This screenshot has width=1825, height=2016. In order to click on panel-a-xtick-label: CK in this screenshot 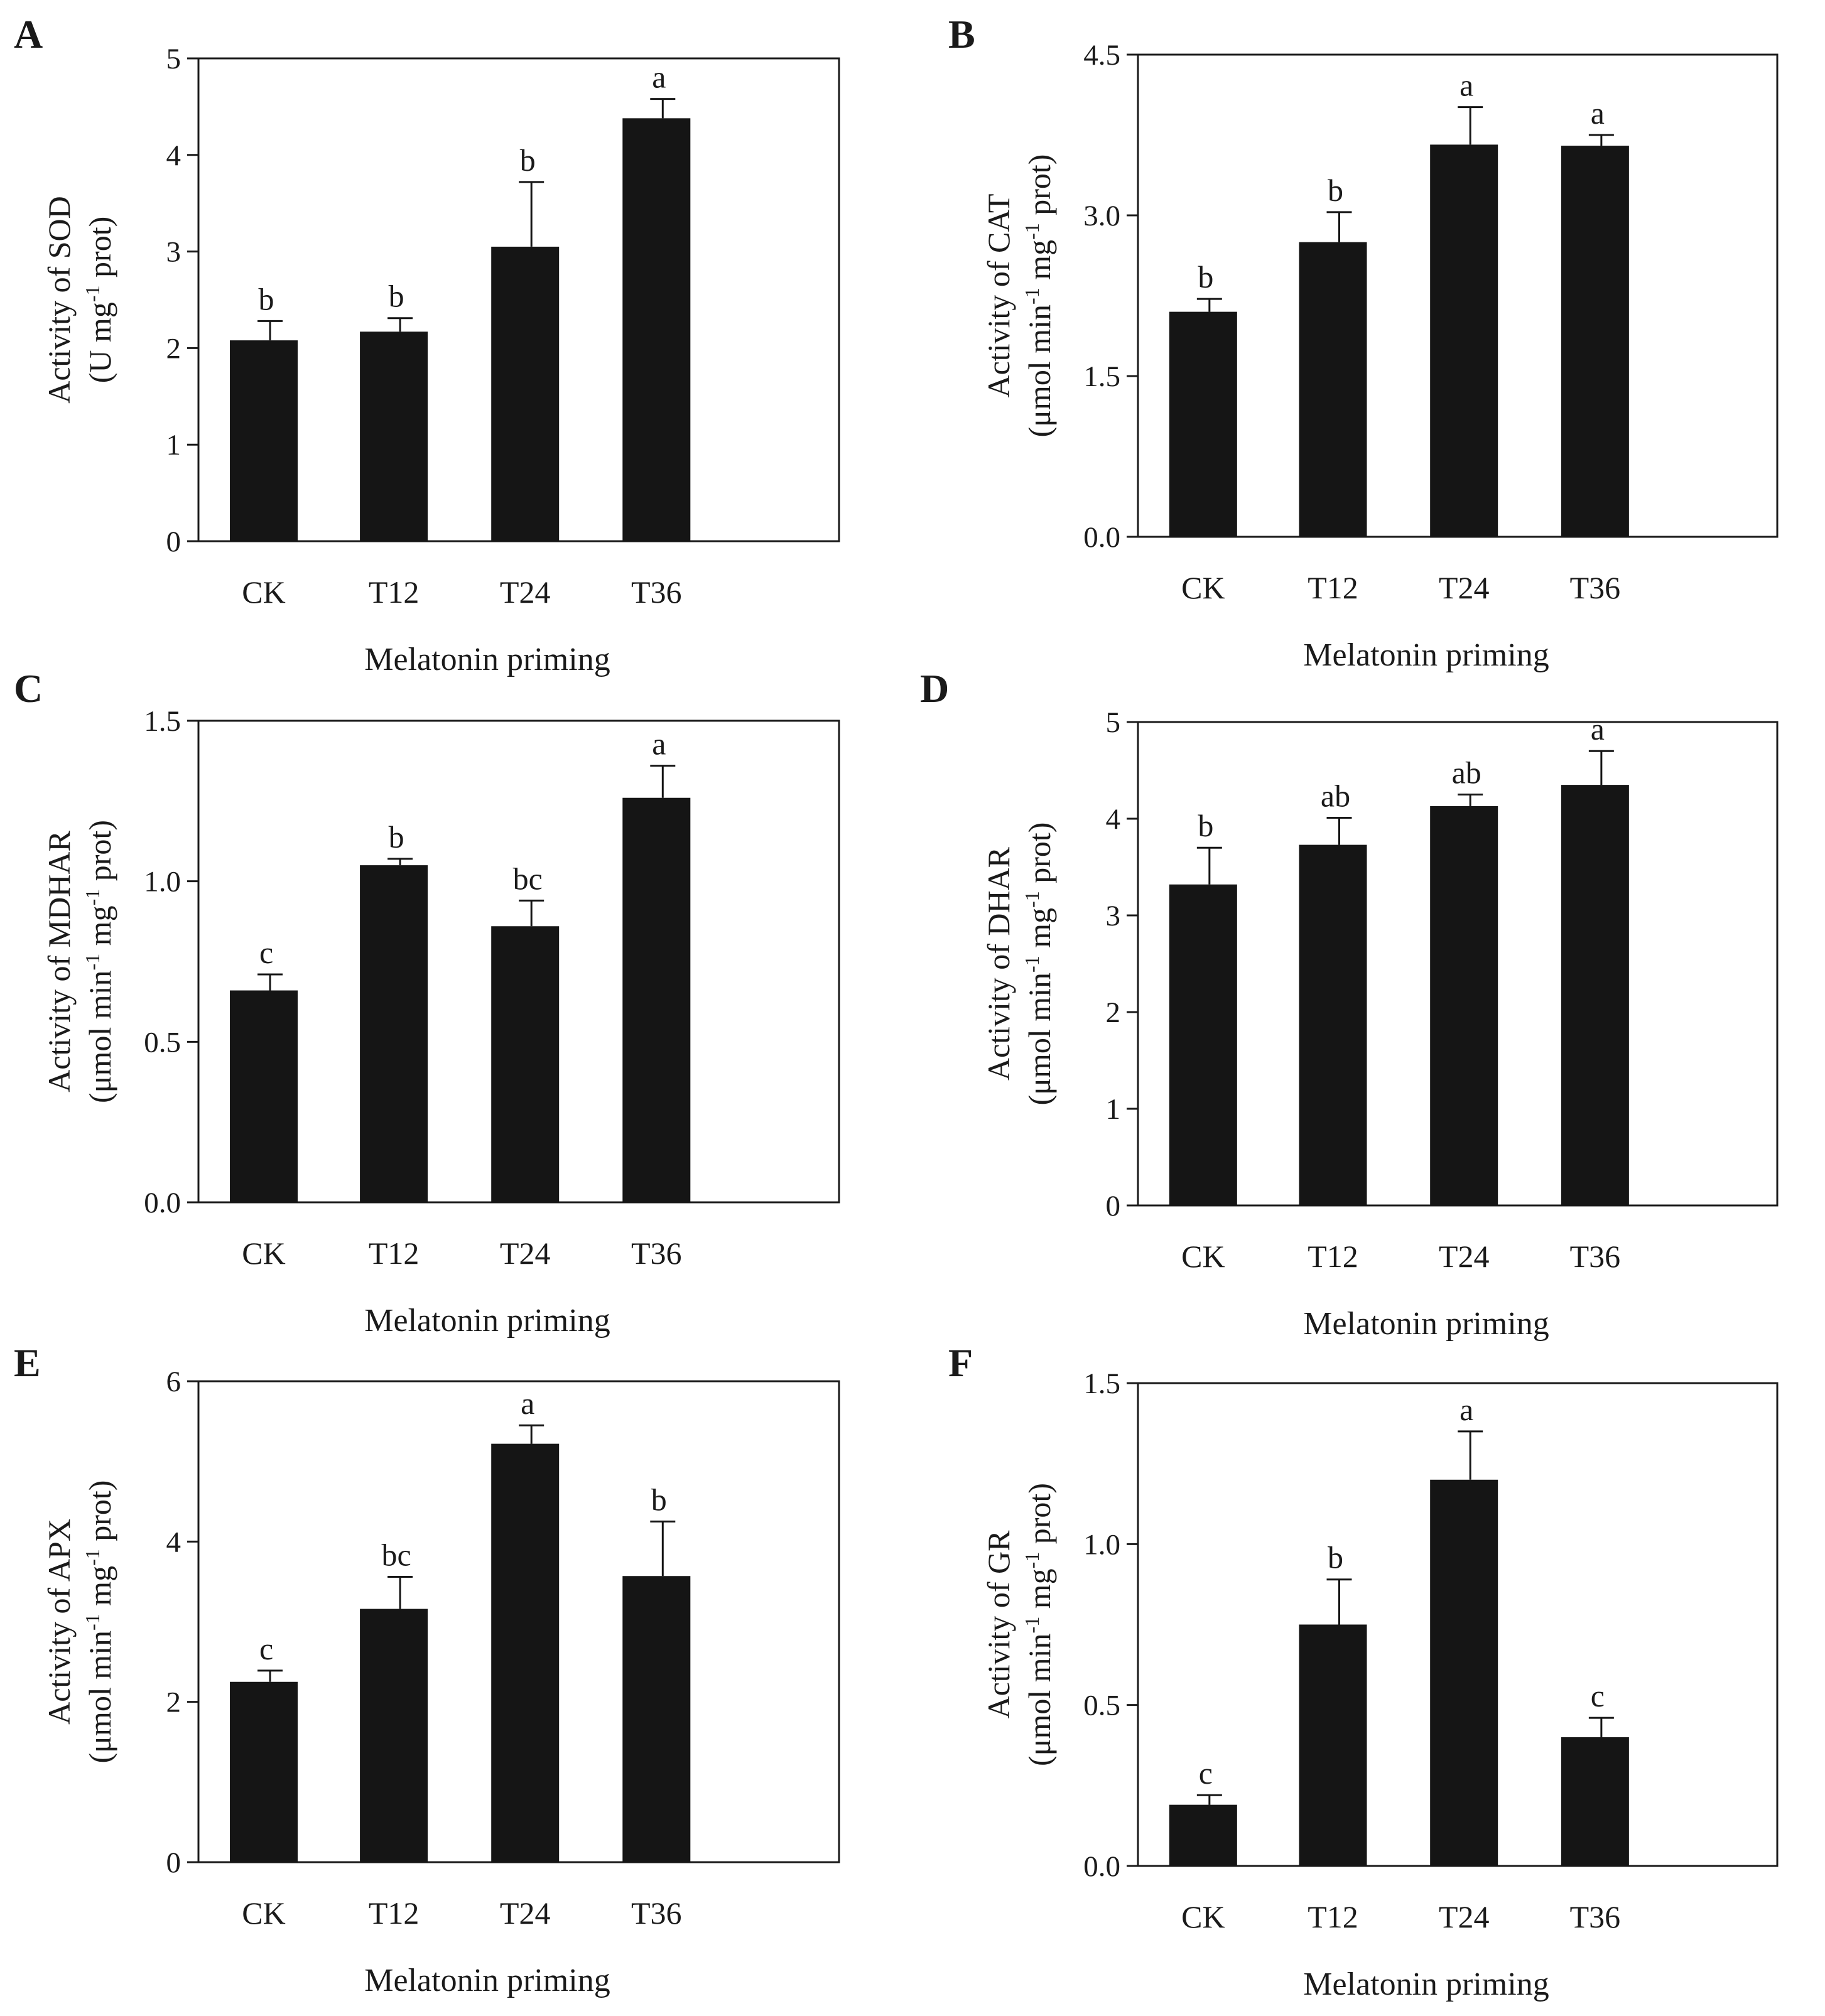, I will do `click(263, 592)`.